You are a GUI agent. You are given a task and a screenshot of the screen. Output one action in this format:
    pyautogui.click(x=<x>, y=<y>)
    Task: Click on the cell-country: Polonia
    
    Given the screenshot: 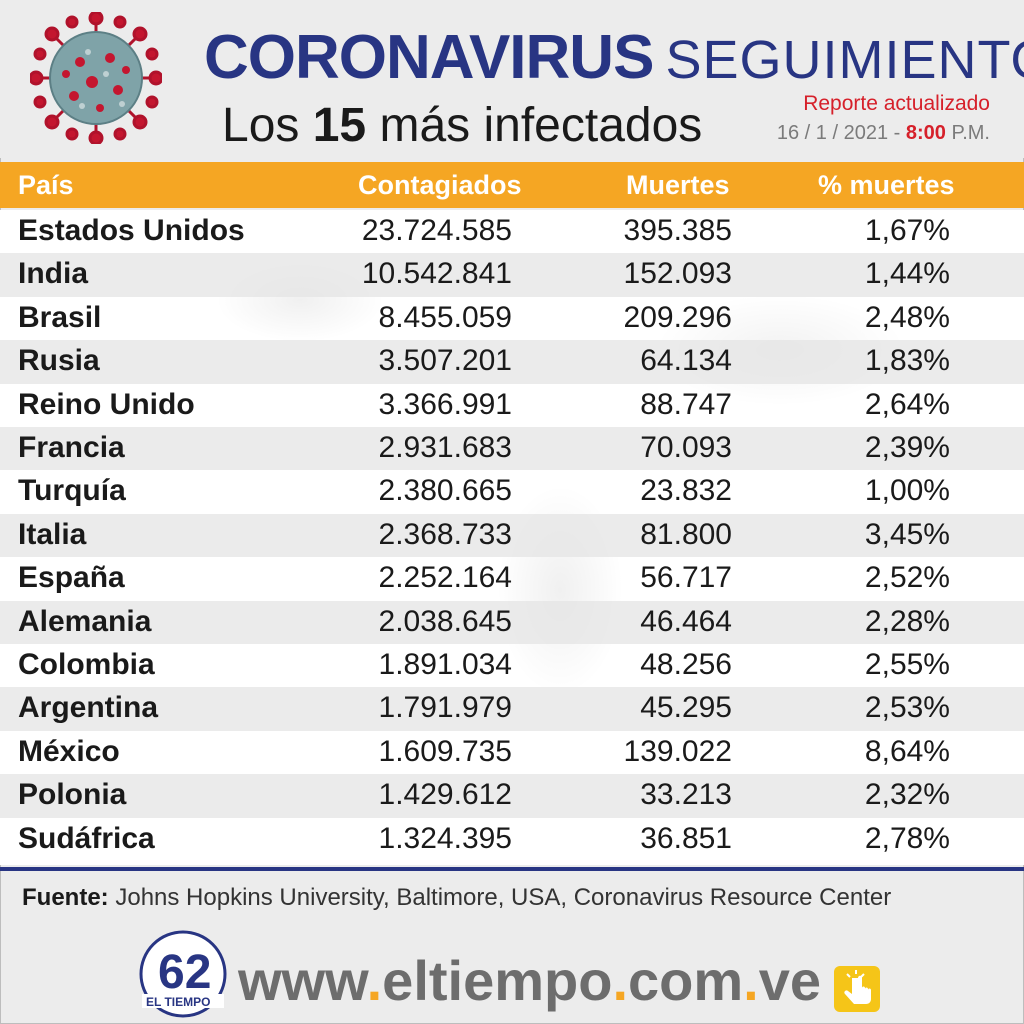 What is the action you would take?
    pyautogui.click(x=72, y=795)
    